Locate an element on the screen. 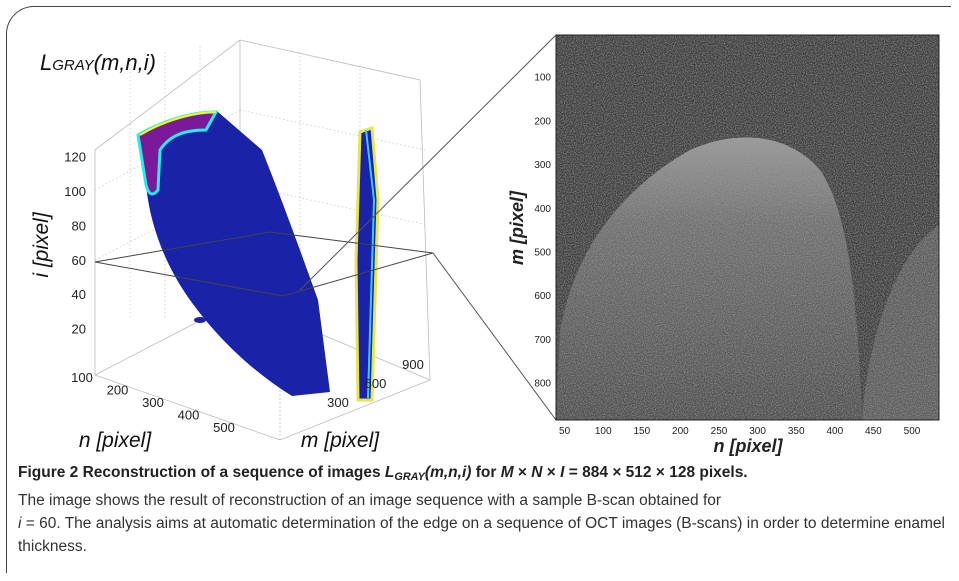 This screenshot has width=959, height=581. surface-slice-edge is located at coordinates (370, 264).